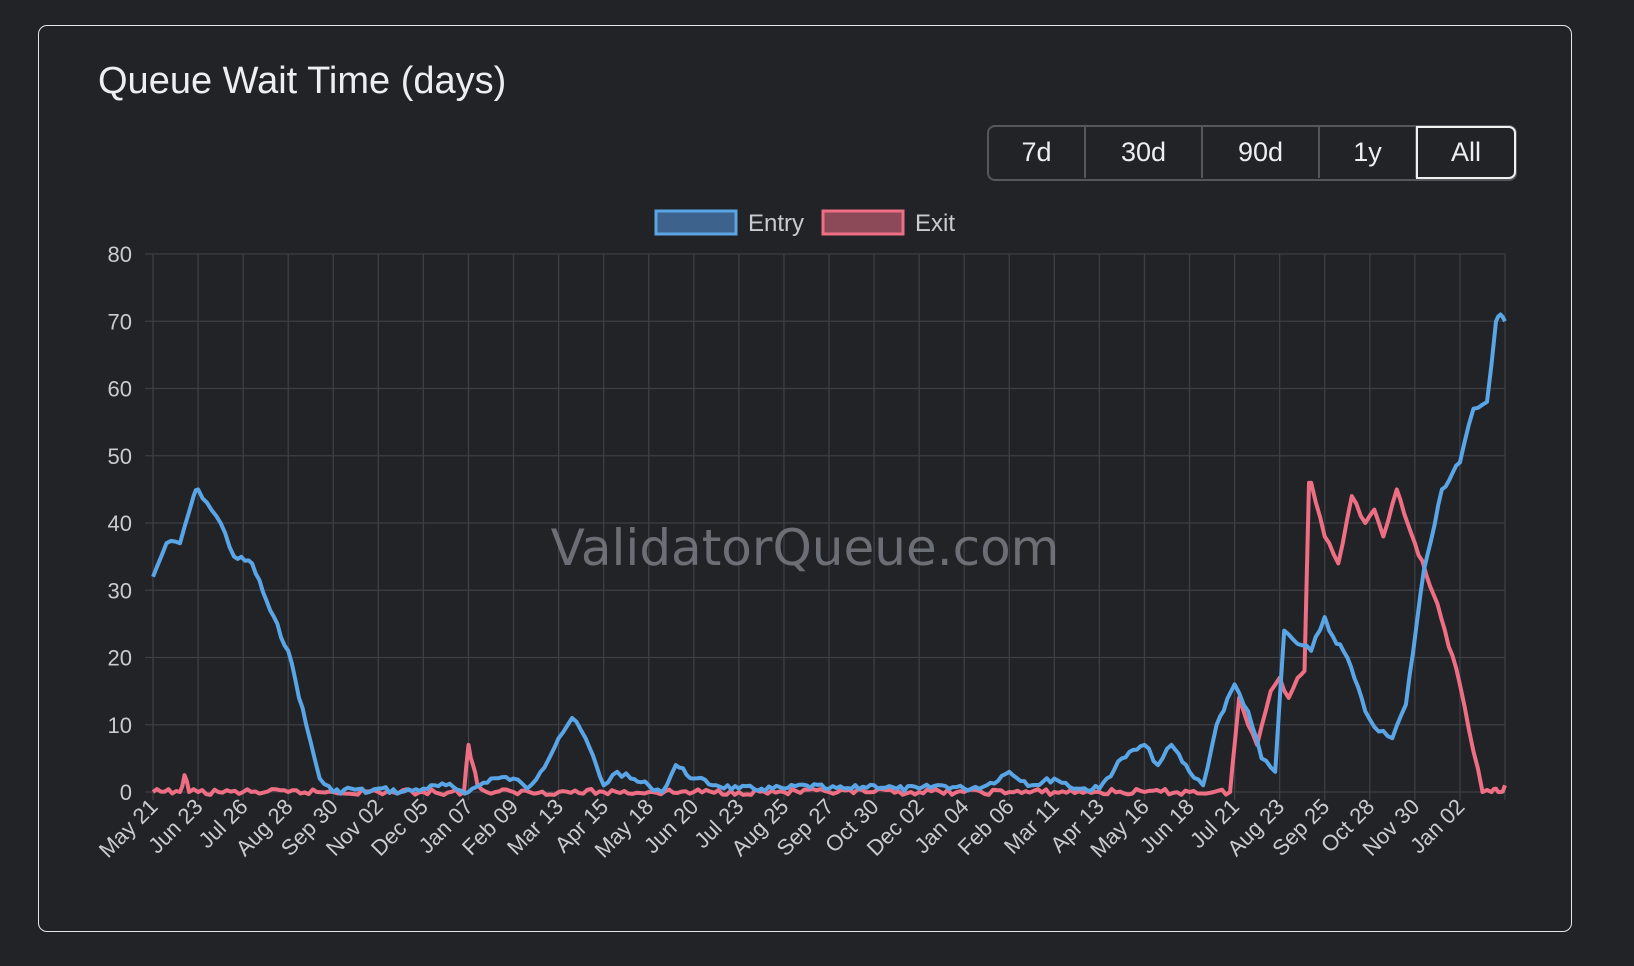 The image size is (1634, 966). Describe the element at coordinates (120, 321) in the screenshot. I see `y-tick-label: 70` at that location.